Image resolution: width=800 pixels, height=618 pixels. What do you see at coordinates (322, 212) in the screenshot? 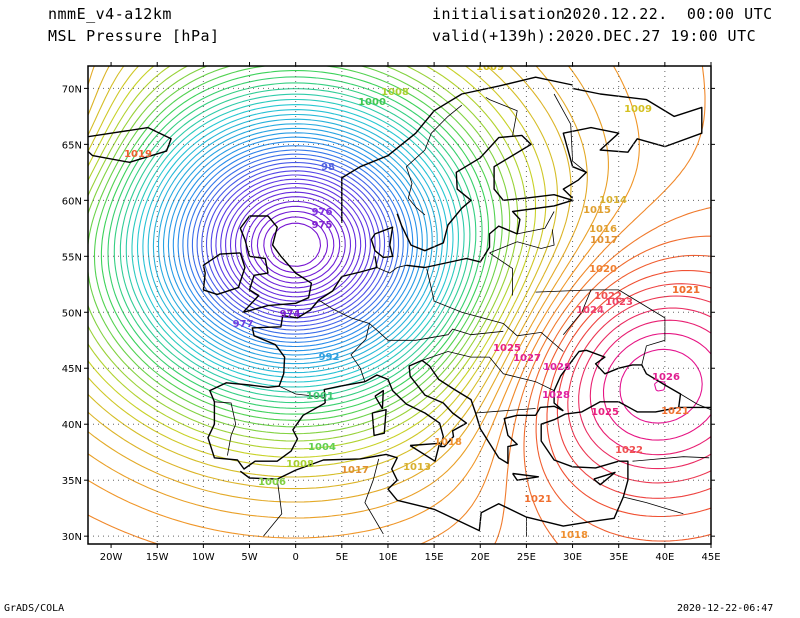
I see `contour-label: 976` at bounding box center [322, 212].